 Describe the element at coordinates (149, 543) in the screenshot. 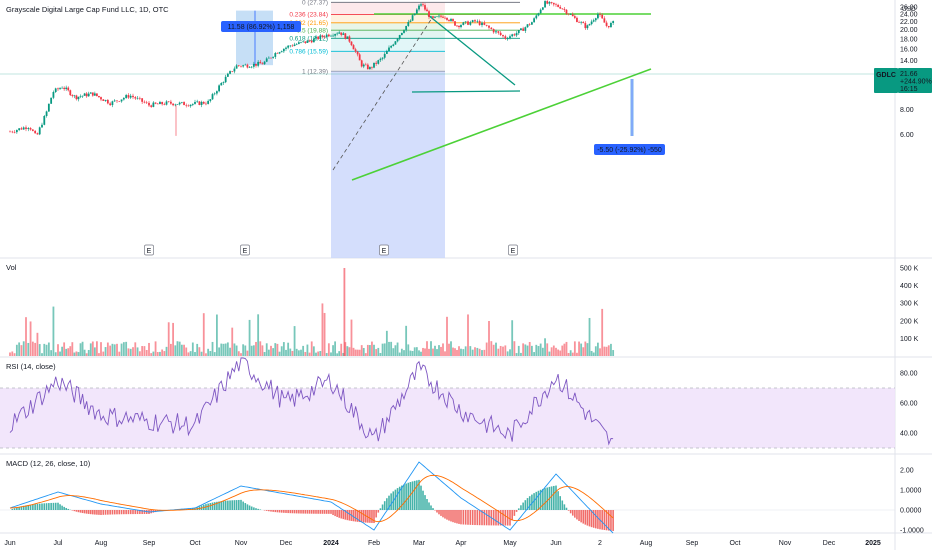

I see `time-tick-label: Sep` at that location.